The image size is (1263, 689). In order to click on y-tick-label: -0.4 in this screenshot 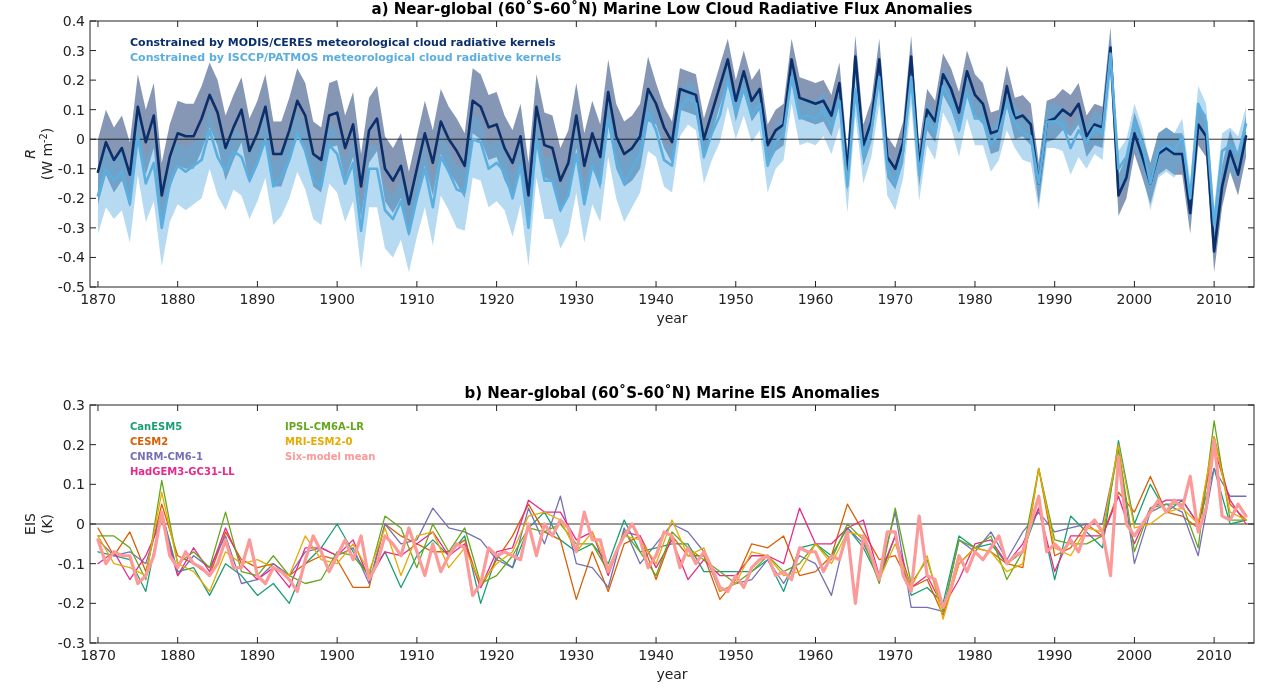, I will do `click(71, 257)`.